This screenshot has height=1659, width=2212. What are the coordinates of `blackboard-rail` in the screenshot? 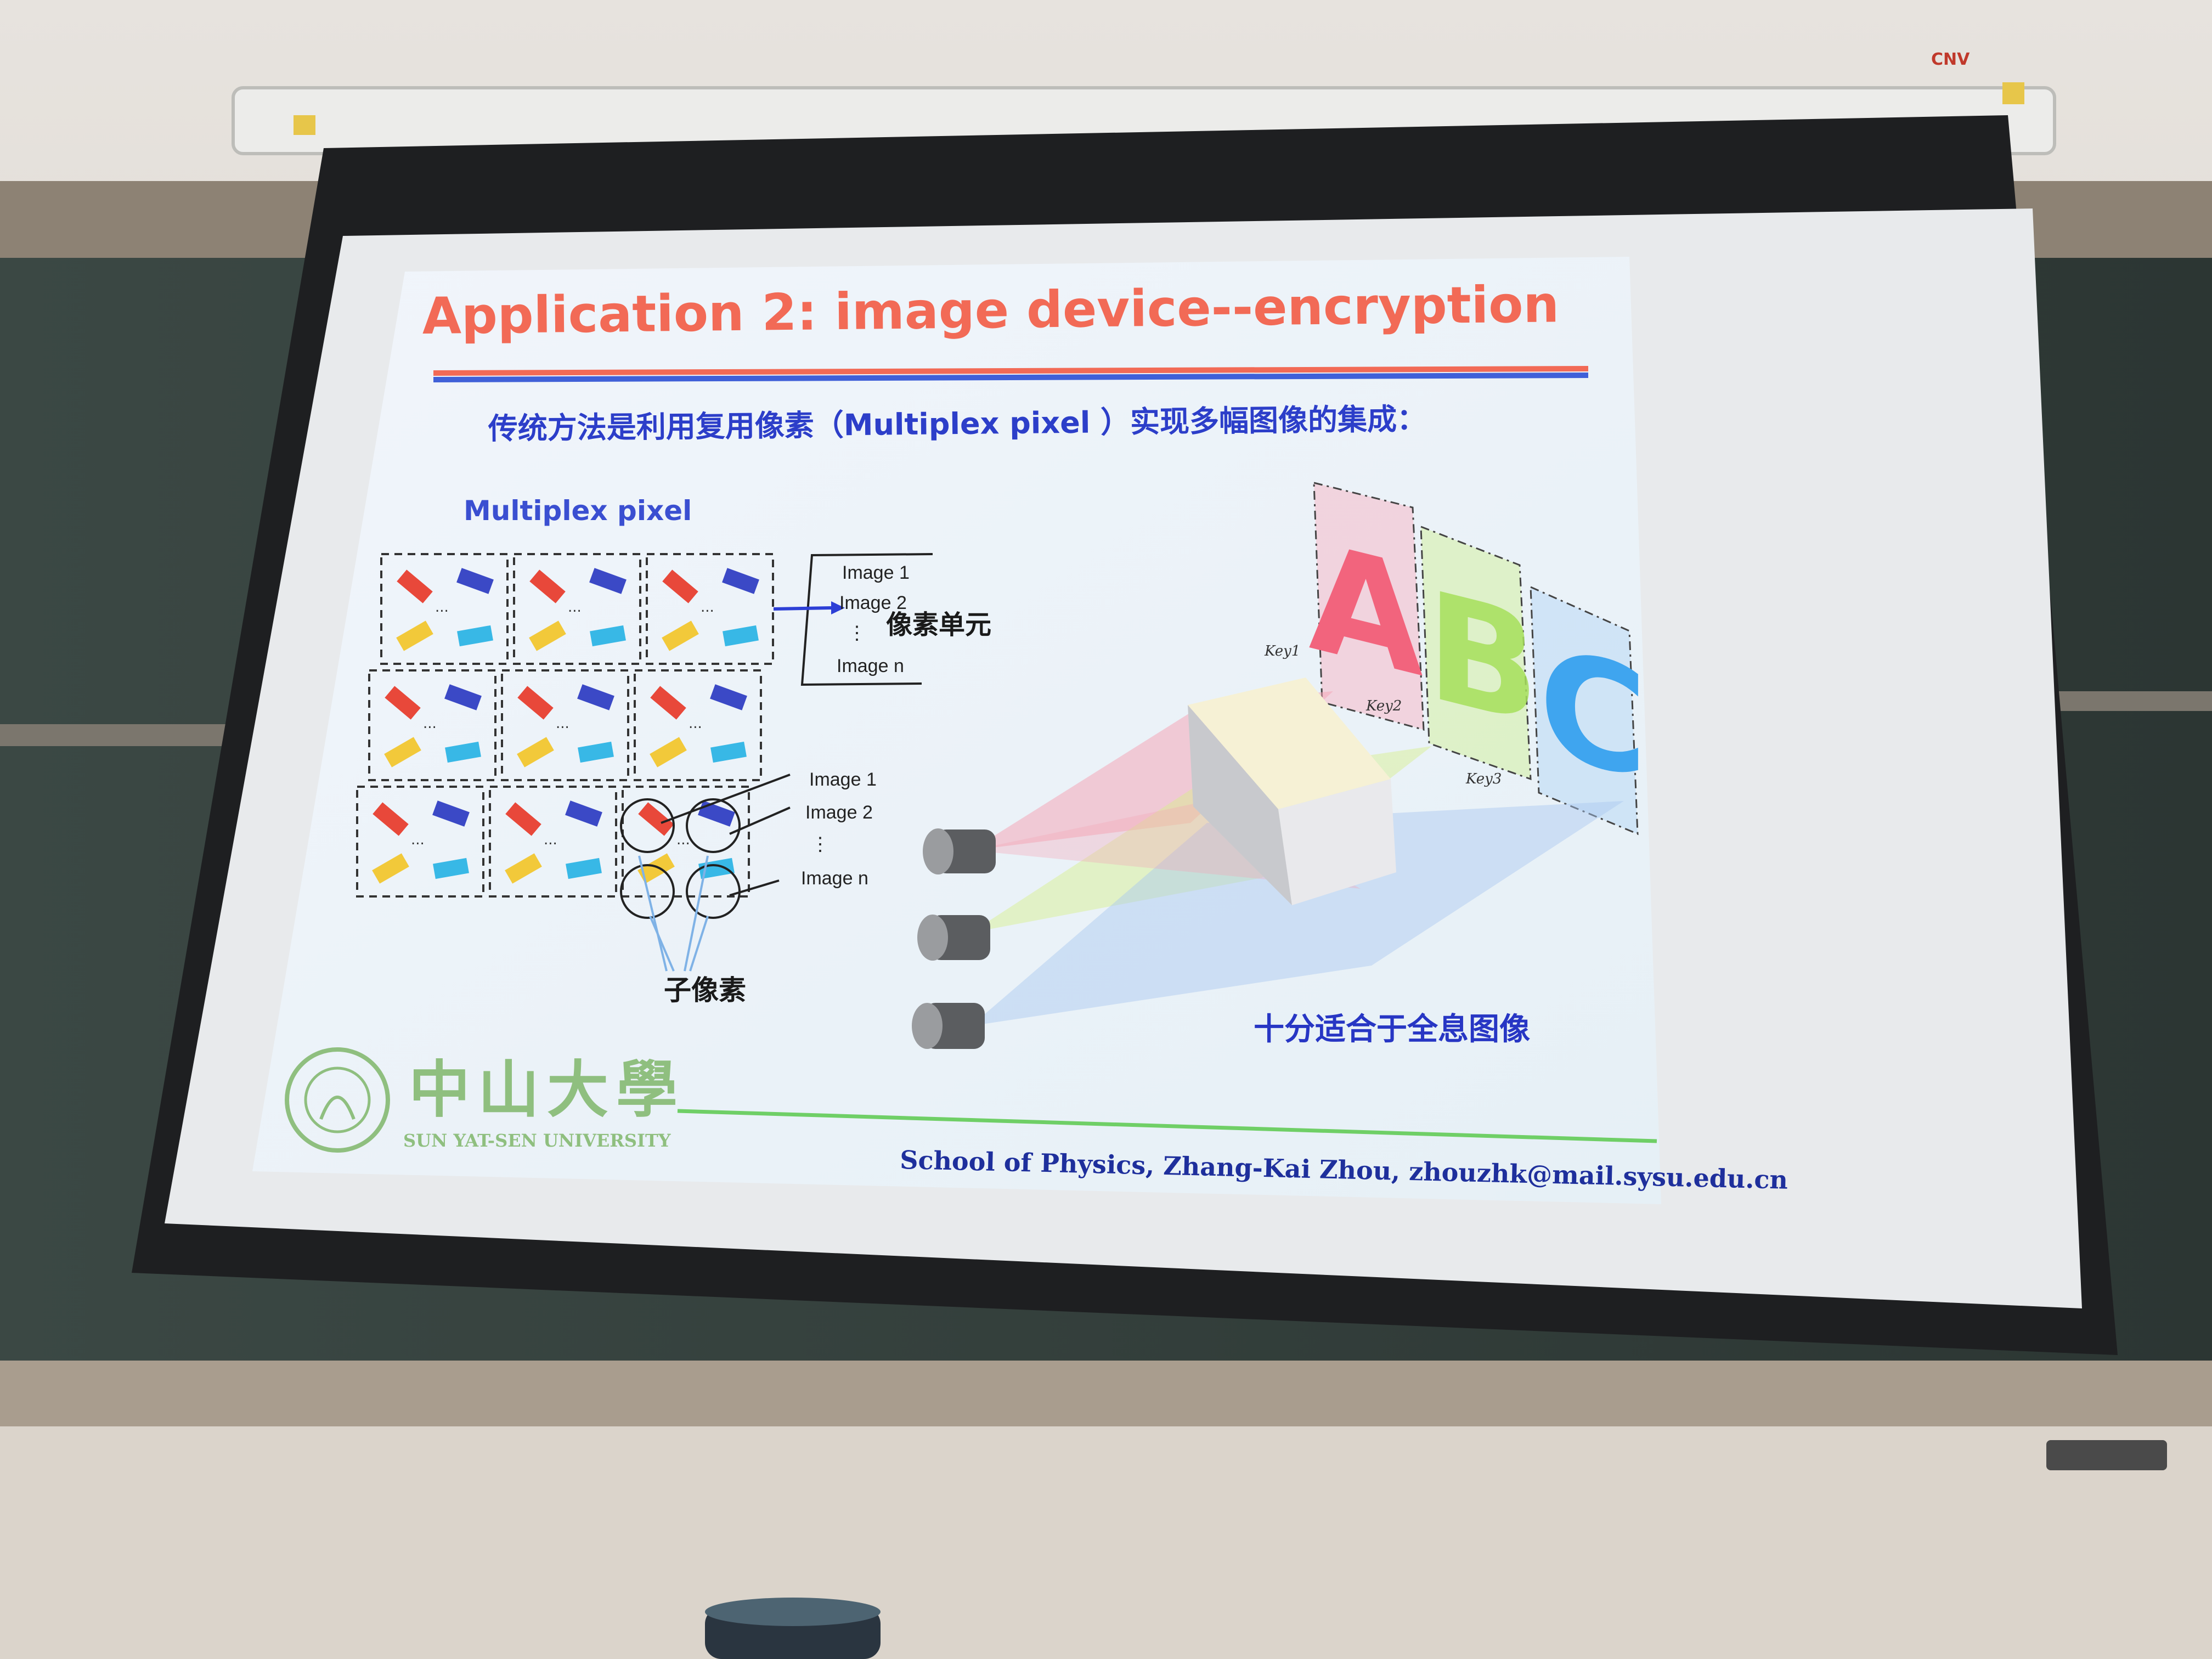 It's located at (1106, 1393).